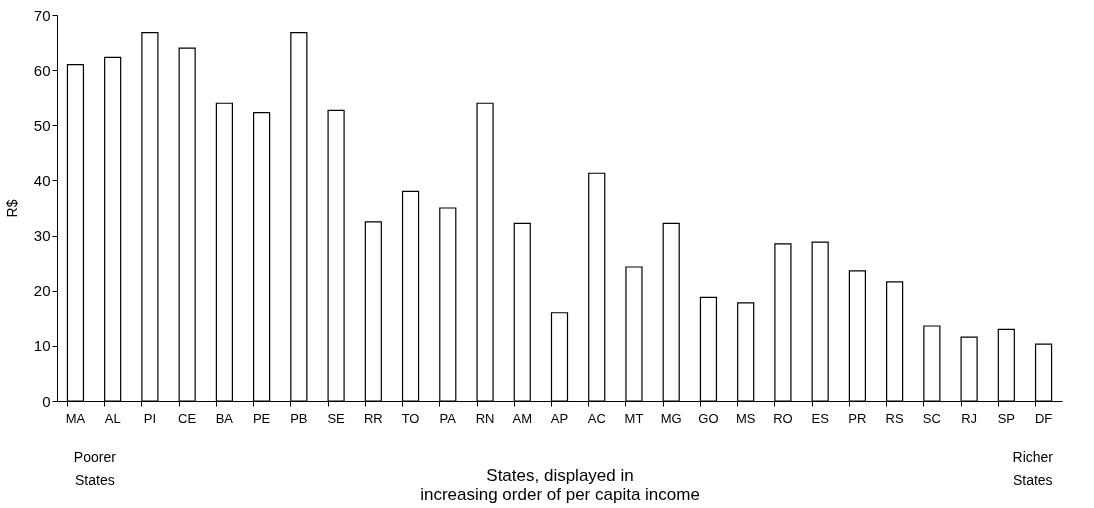 This screenshot has width=1094, height=508. Describe the element at coordinates (46, 401) in the screenshot. I see `y-tick-label: 0` at that location.